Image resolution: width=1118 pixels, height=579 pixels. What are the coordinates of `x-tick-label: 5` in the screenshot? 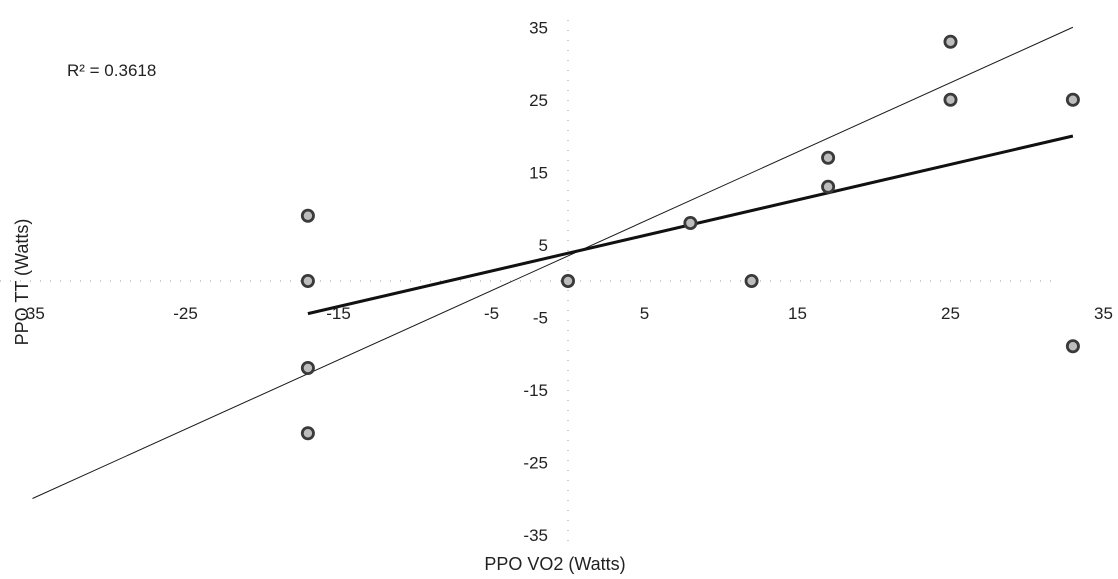 It's located at (644, 313).